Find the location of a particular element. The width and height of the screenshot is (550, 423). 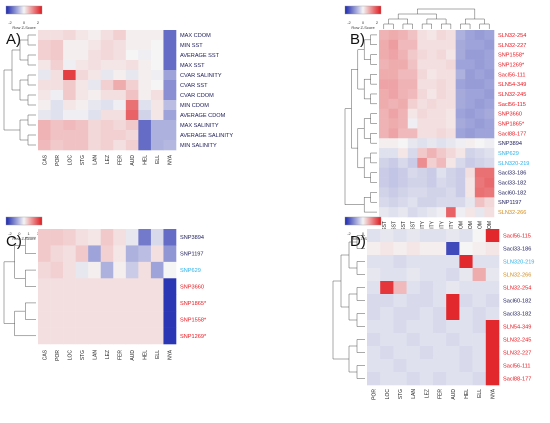

column-label: LOC is located at coordinates (70, 160).